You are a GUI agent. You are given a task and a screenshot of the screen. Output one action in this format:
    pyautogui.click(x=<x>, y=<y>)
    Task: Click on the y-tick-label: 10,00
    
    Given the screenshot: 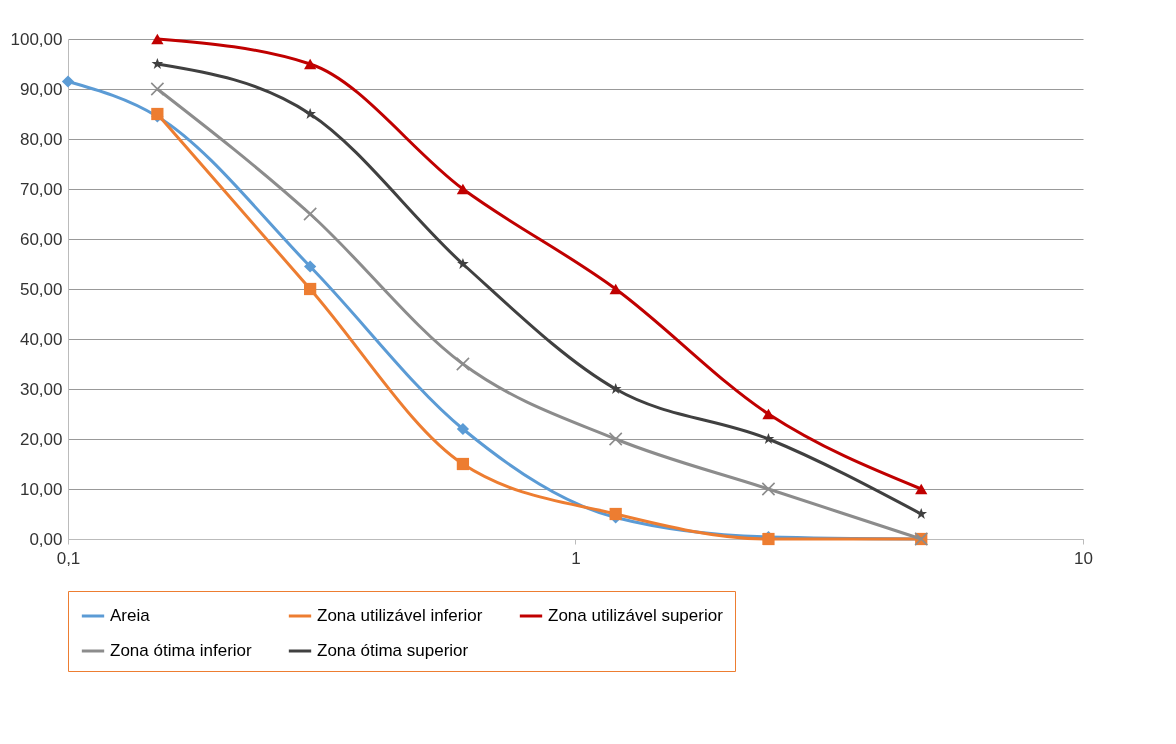 What is the action you would take?
    pyautogui.click(x=41, y=489)
    